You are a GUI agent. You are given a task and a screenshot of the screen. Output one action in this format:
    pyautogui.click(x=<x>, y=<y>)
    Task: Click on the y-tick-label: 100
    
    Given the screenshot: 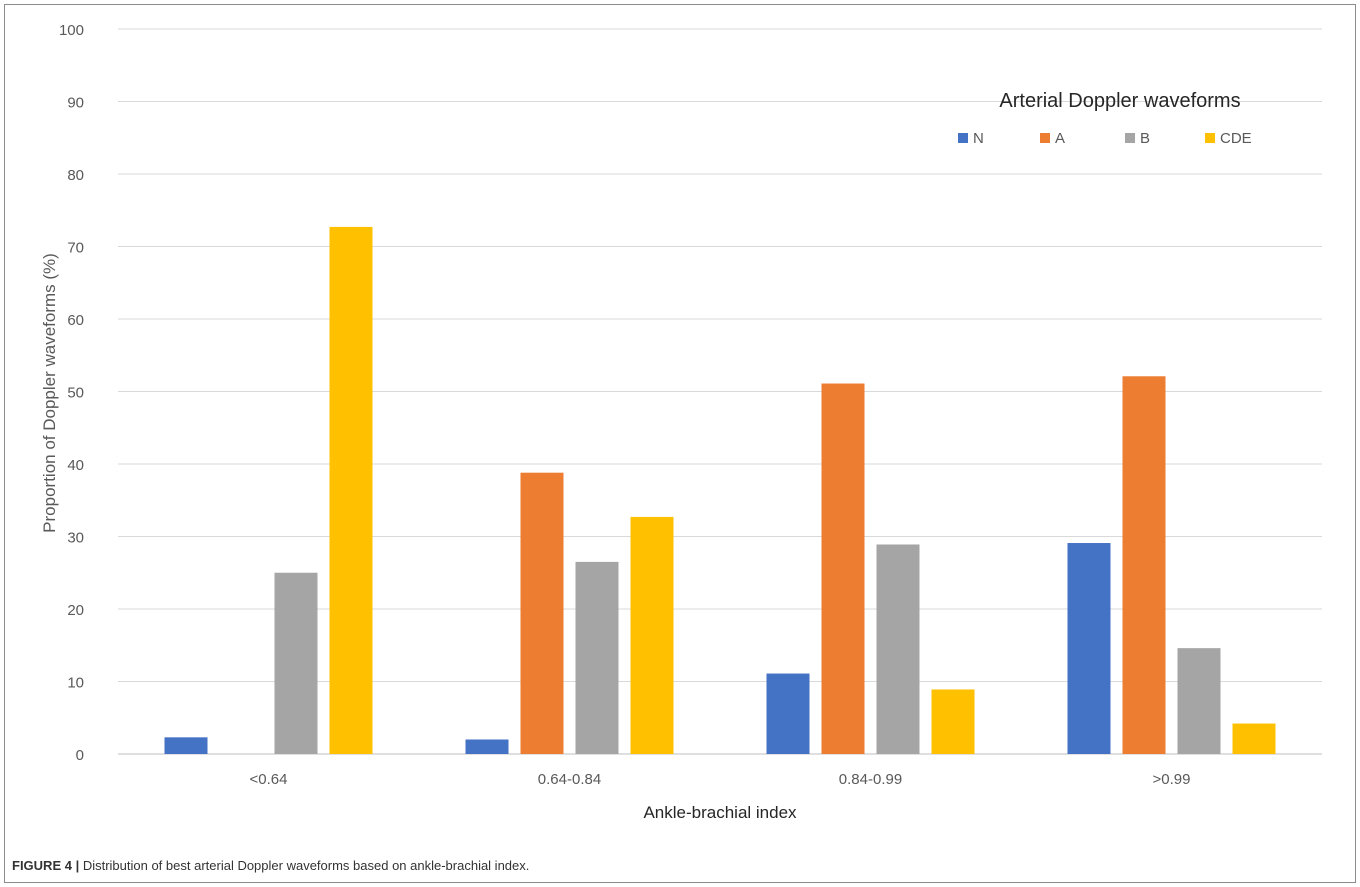 What is the action you would take?
    pyautogui.click(x=71, y=30)
    